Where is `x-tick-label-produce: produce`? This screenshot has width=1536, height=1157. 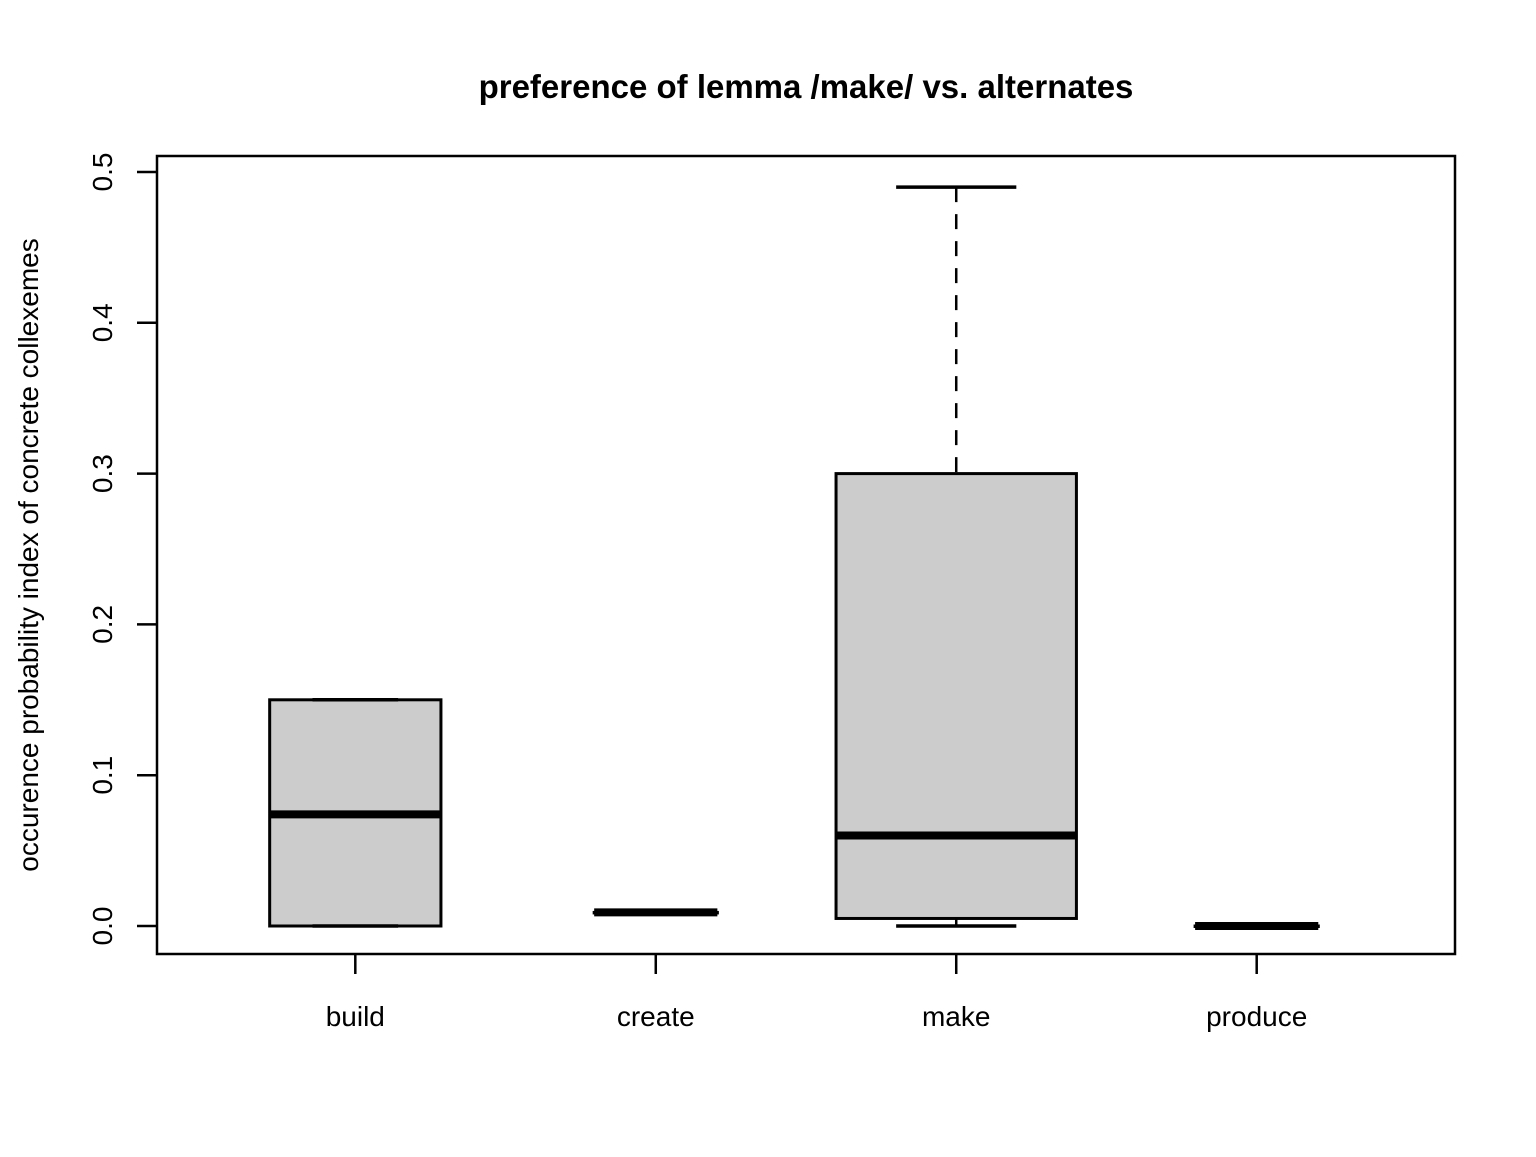
x-tick-label-produce: produce is located at coordinates (1256, 1016).